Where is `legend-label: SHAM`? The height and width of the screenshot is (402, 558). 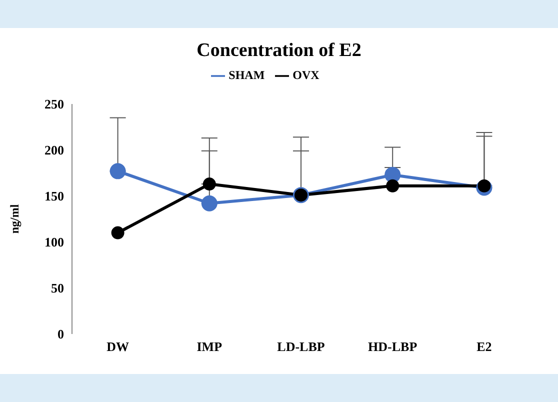
legend-label: SHAM is located at coordinates (246, 75).